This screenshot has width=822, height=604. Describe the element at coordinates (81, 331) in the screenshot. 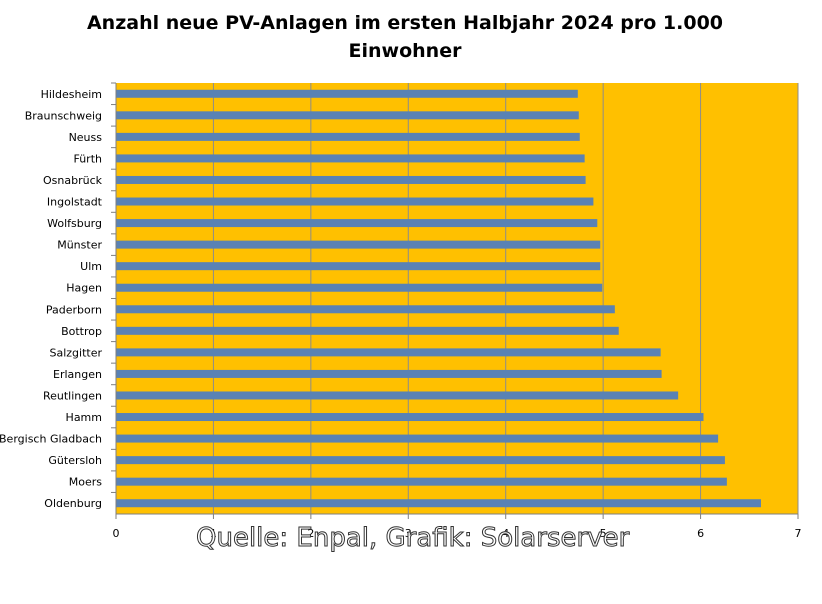

I see `category-label: Bottrop` at that location.